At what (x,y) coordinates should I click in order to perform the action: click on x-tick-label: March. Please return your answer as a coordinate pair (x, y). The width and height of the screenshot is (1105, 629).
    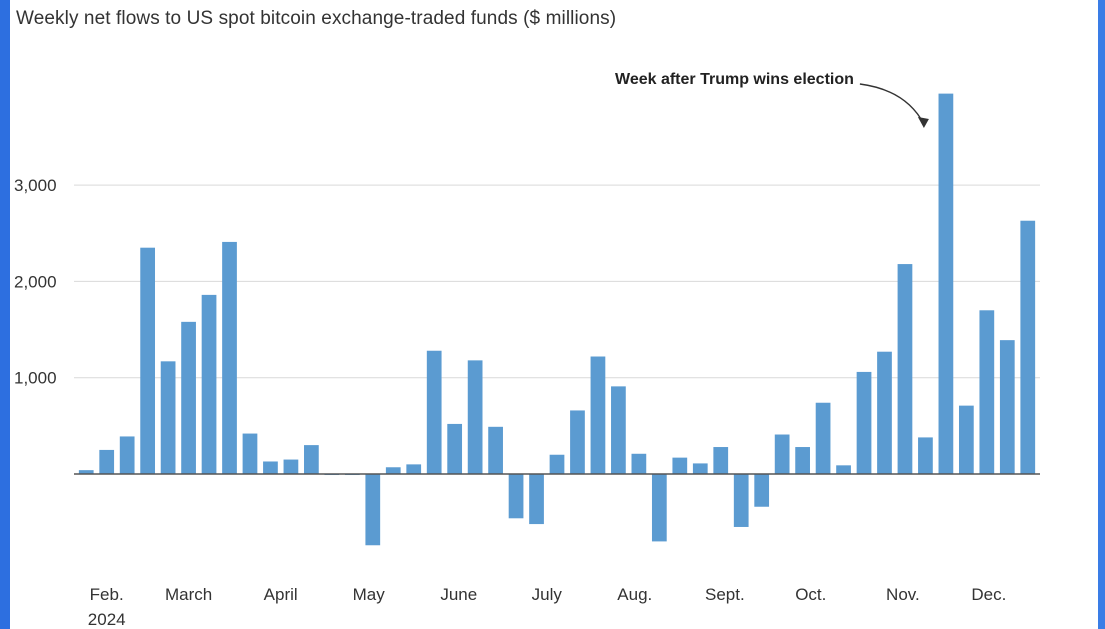
    Looking at the image, I should click on (188, 594).